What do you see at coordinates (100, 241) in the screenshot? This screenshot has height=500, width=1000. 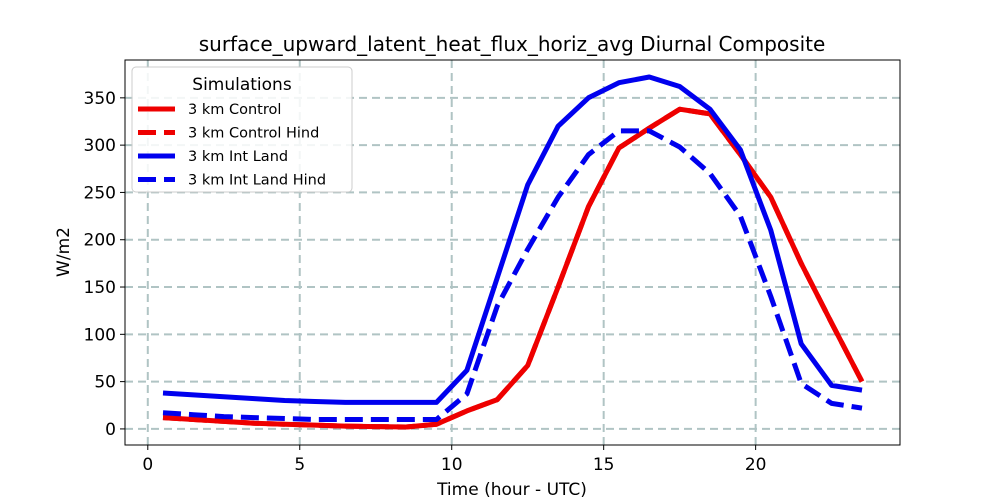 I see `y-tick-label: 200` at bounding box center [100, 241].